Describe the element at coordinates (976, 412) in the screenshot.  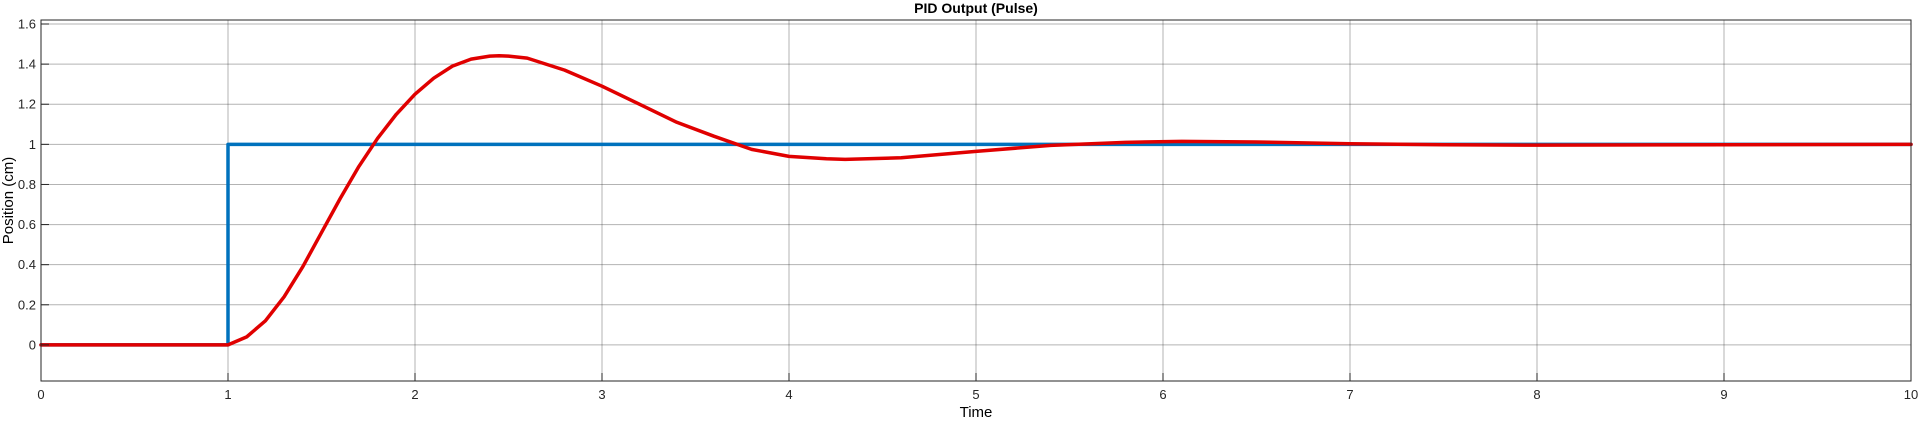
I see `x-axis-label: Time` at that location.